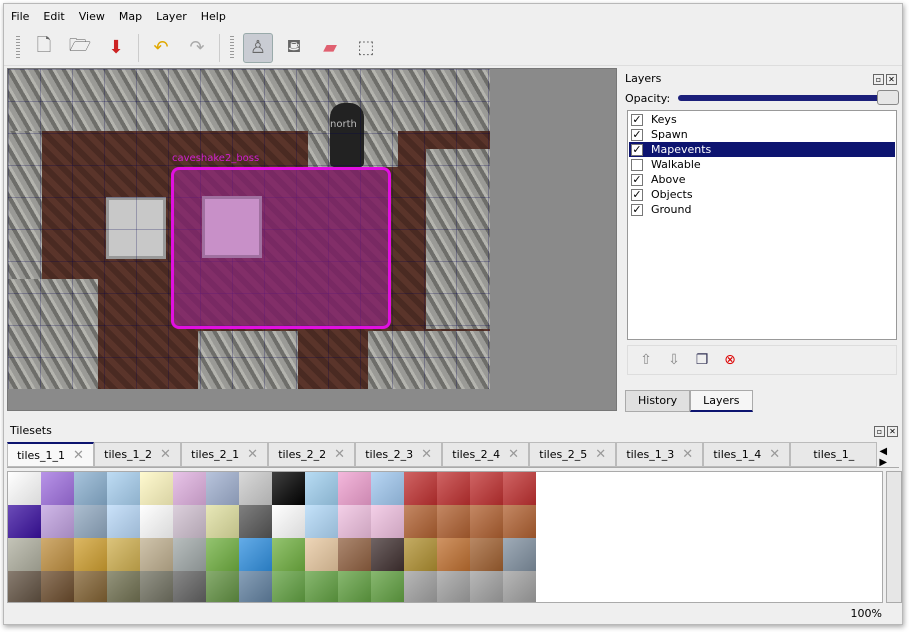 This screenshot has height=632, width=909. Describe the element at coordinates (894, 537) in the screenshot. I see `vertical-scrollbar` at that location.